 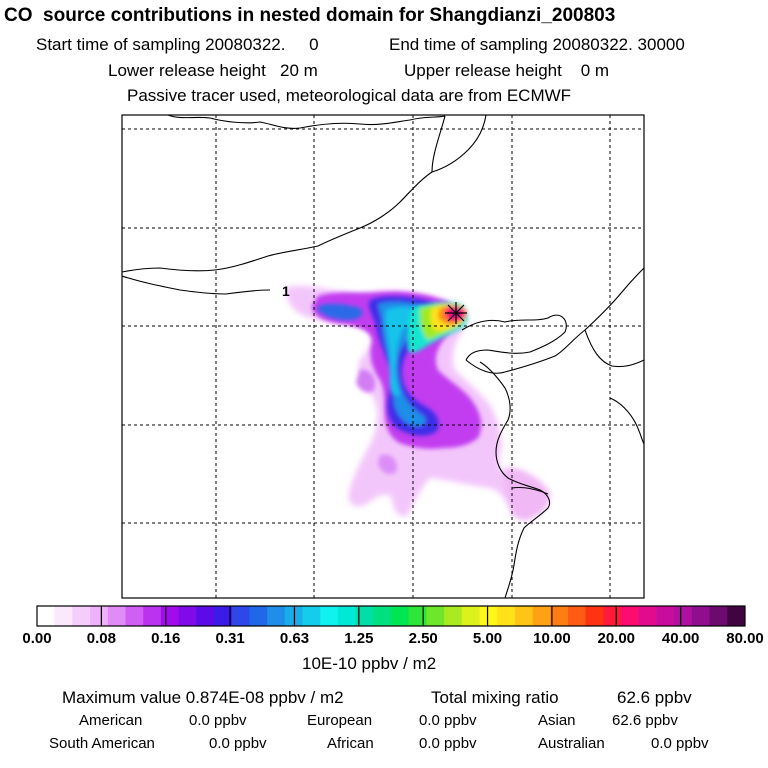 I want to click on legend-tick-label: 0.16, so click(x=166, y=638).